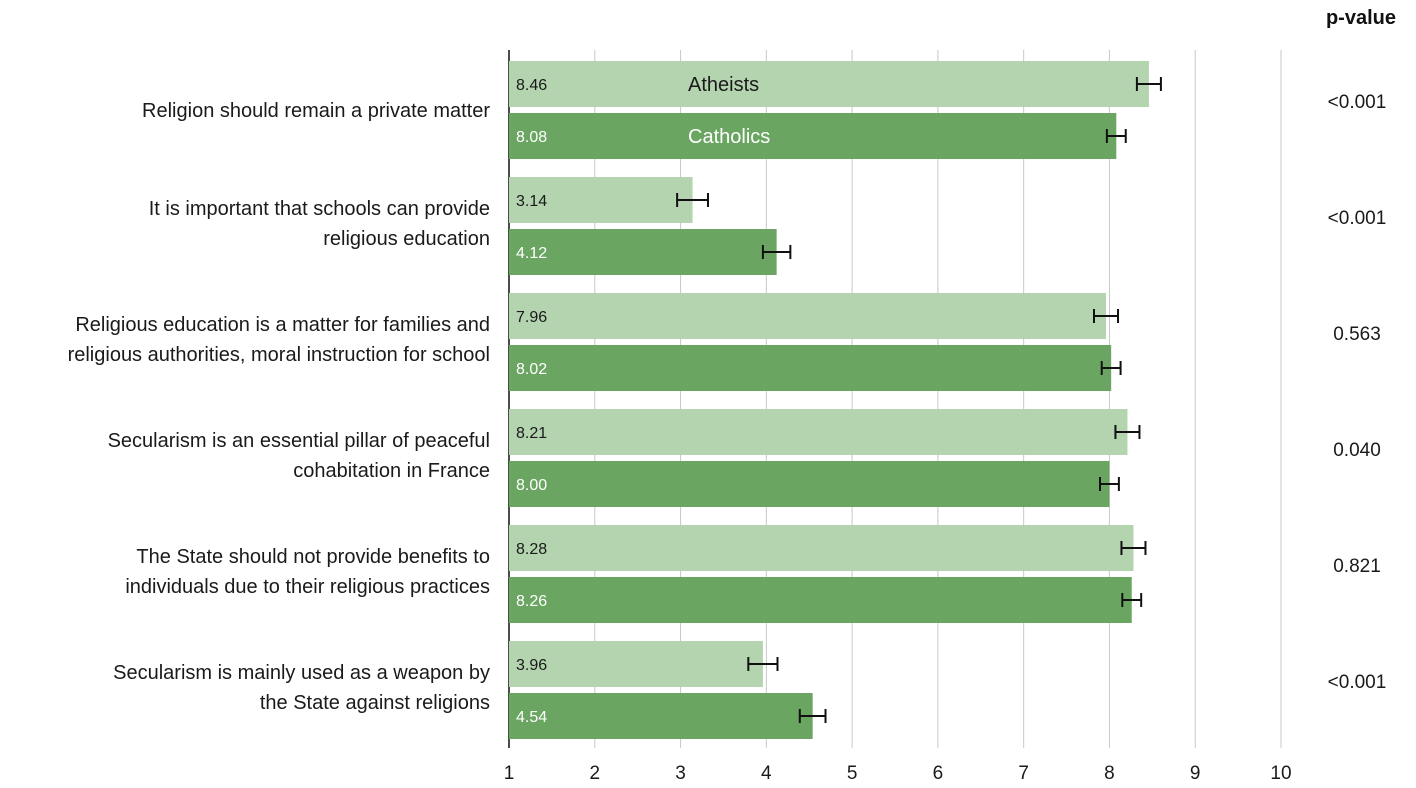 This screenshot has width=1416, height=788. What do you see at coordinates (1357, 450) in the screenshot?
I see `p-value-label: 0.040` at bounding box center [1357, 450].